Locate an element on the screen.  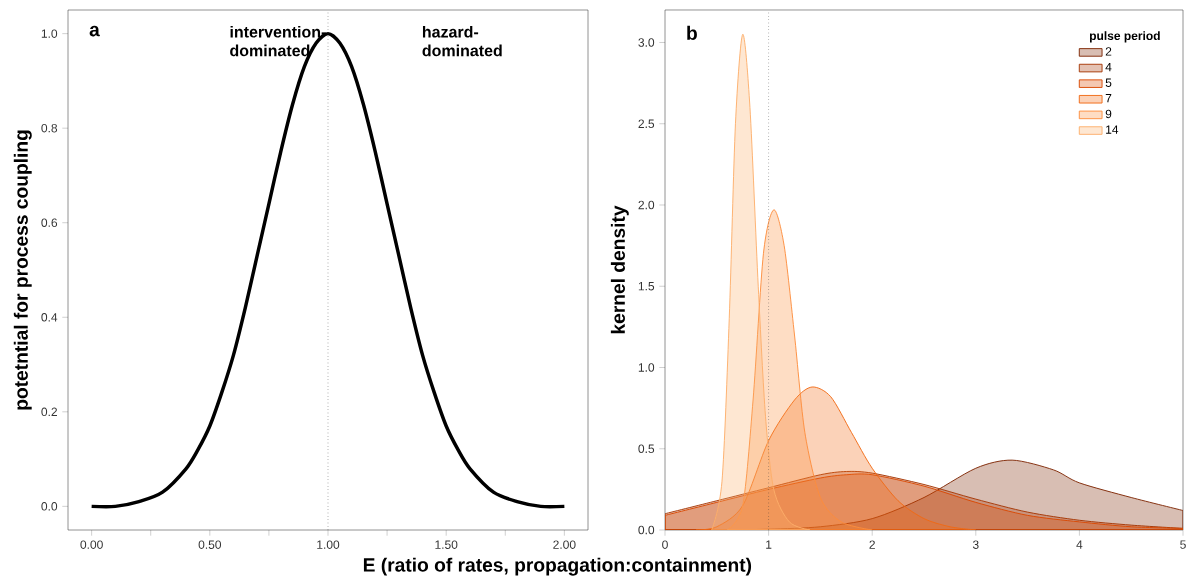
x-tick-label: 1.00 is located at coordinates (328, 544).